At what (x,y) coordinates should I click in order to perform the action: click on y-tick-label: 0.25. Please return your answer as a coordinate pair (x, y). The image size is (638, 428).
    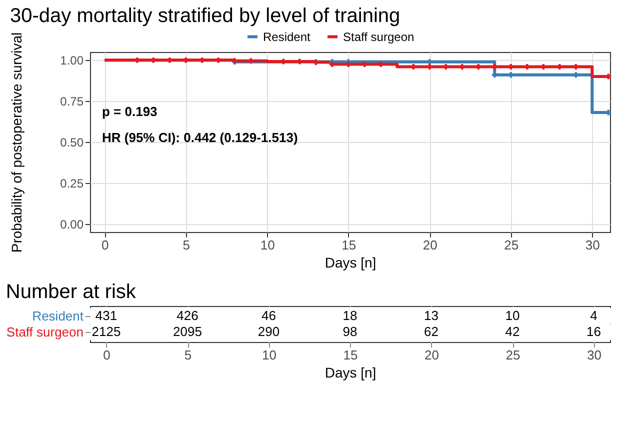
    Looking at the image, I should click on (72, 183).